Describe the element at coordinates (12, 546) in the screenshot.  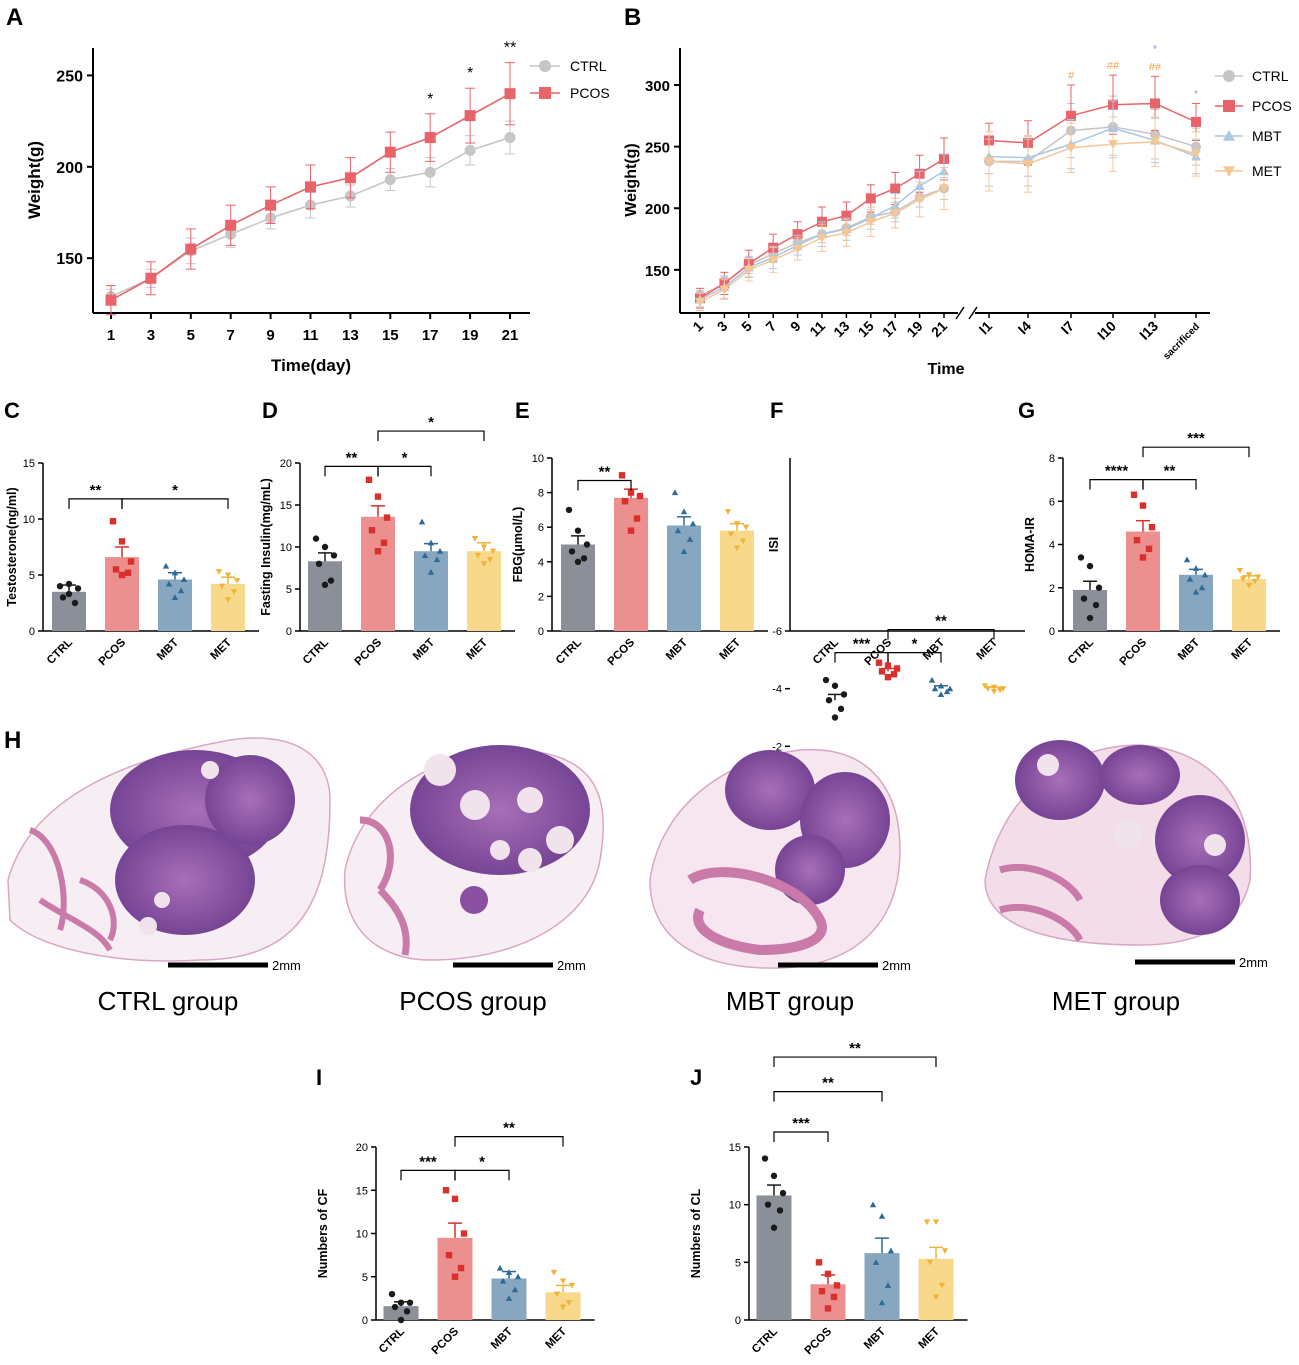
I see `y-axis-label: Testosterone(ng/ml)` at that location.